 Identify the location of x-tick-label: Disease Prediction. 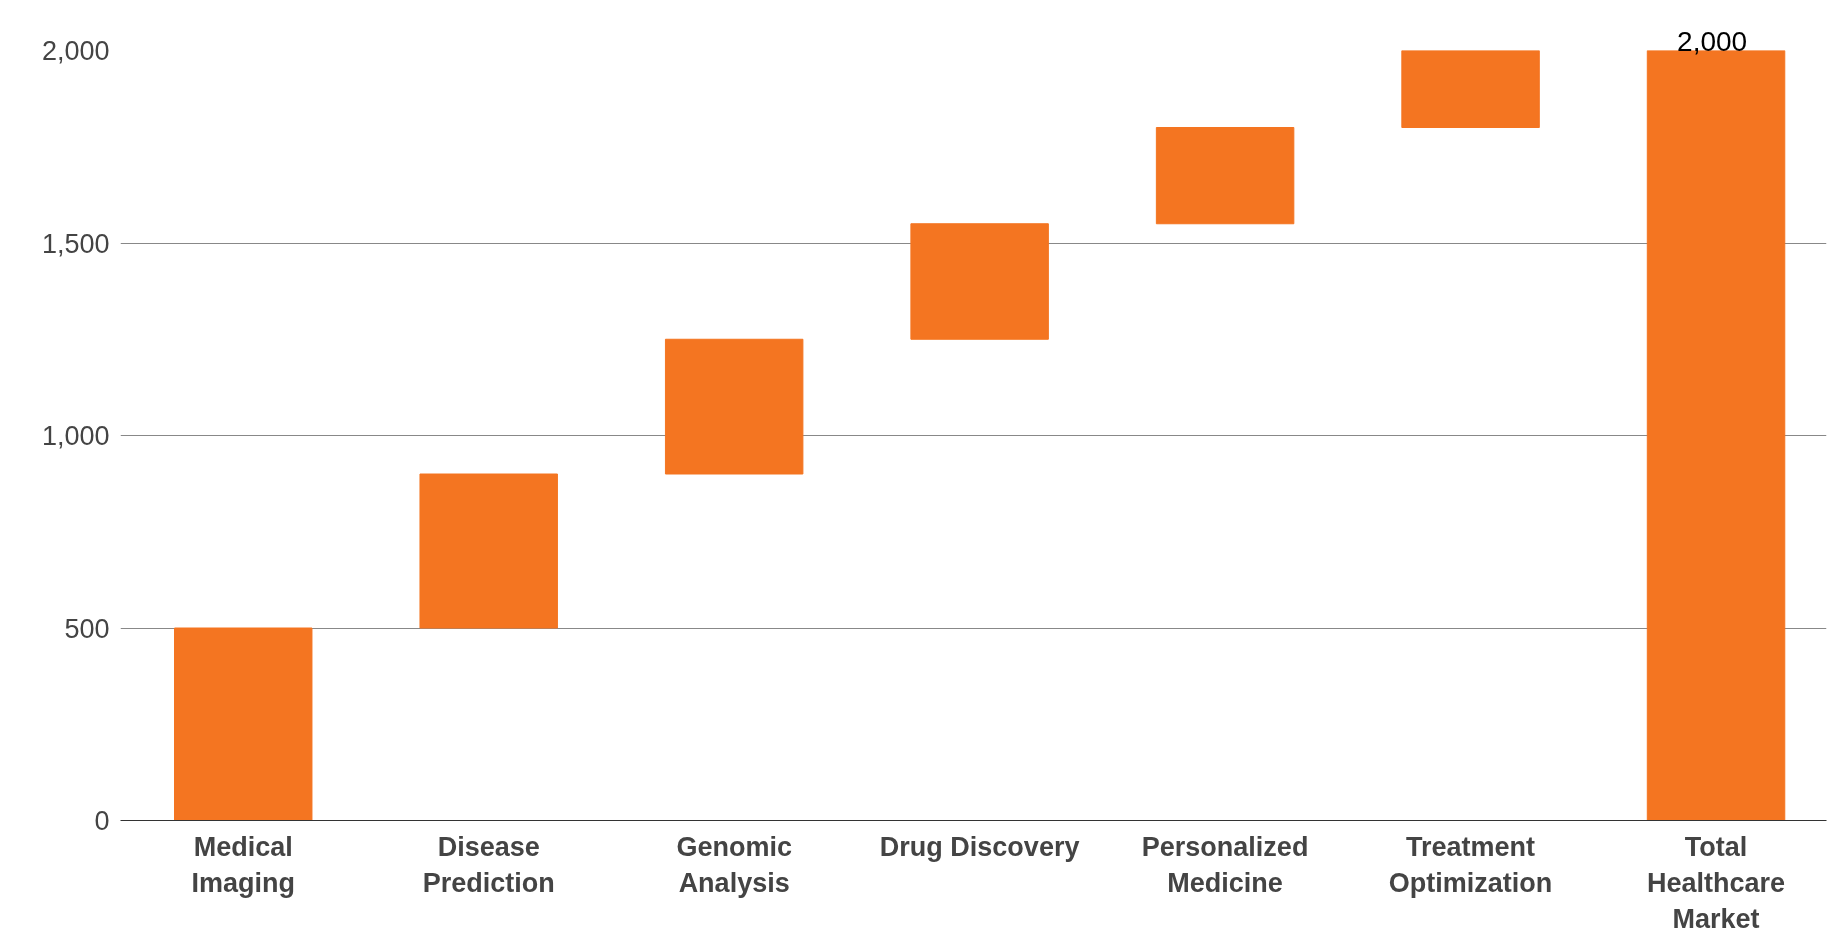
(488, 864).